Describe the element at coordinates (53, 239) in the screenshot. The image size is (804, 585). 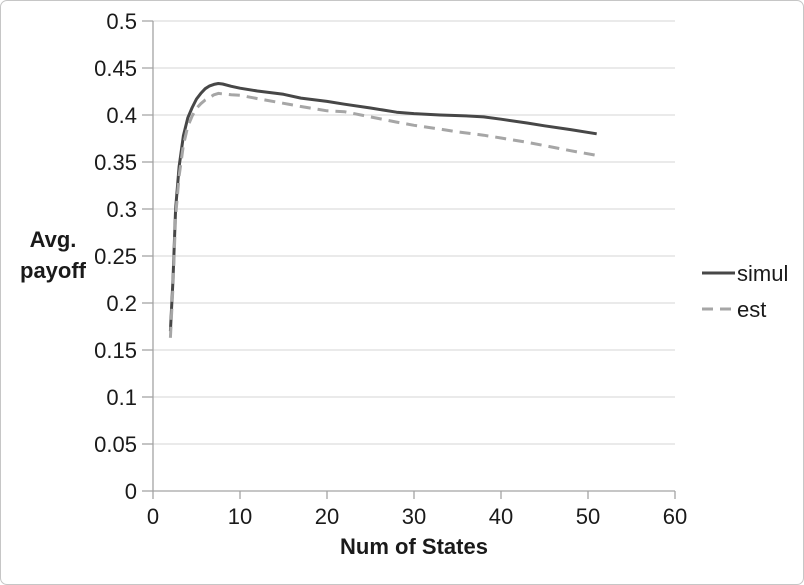
I see `y-axis-title-line1: Avg.` at that location.